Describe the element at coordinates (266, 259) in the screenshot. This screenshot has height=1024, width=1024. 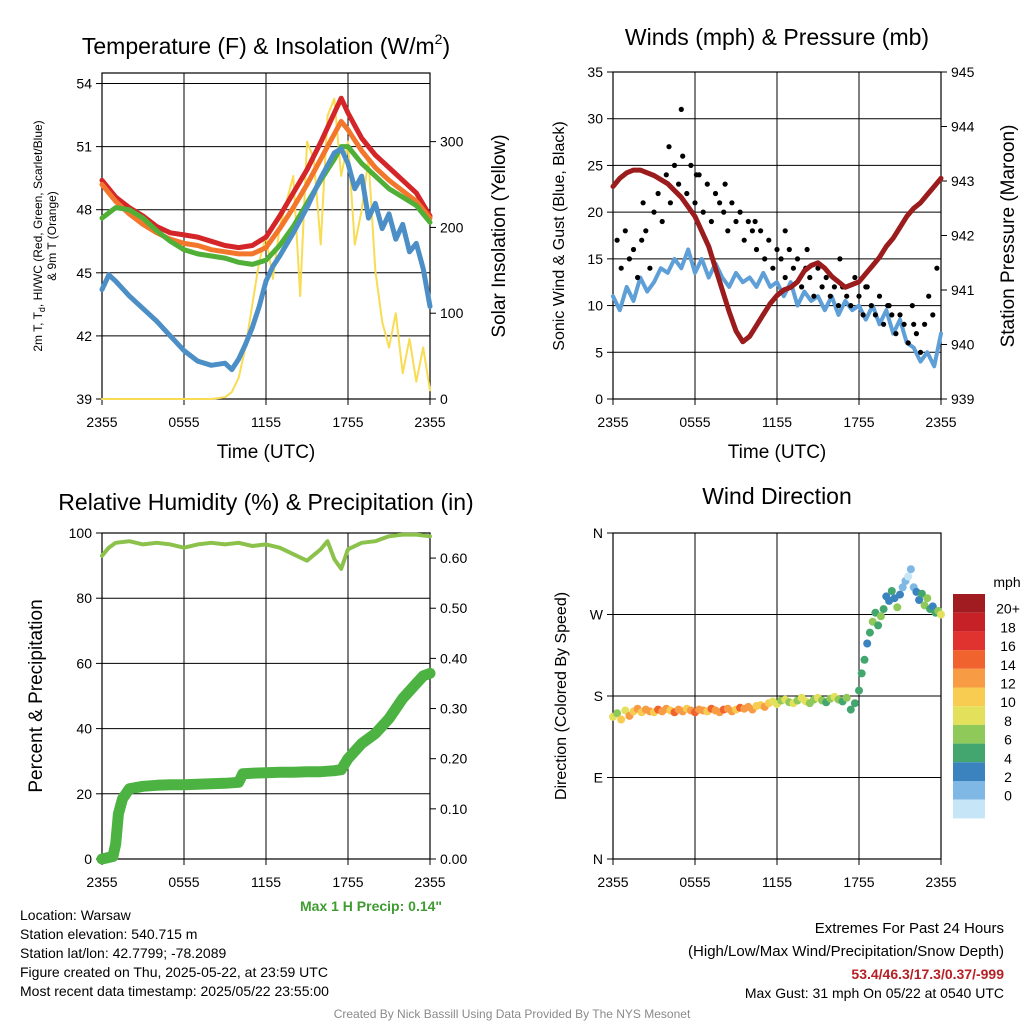
I see `series-line-hi-wc` at that location.